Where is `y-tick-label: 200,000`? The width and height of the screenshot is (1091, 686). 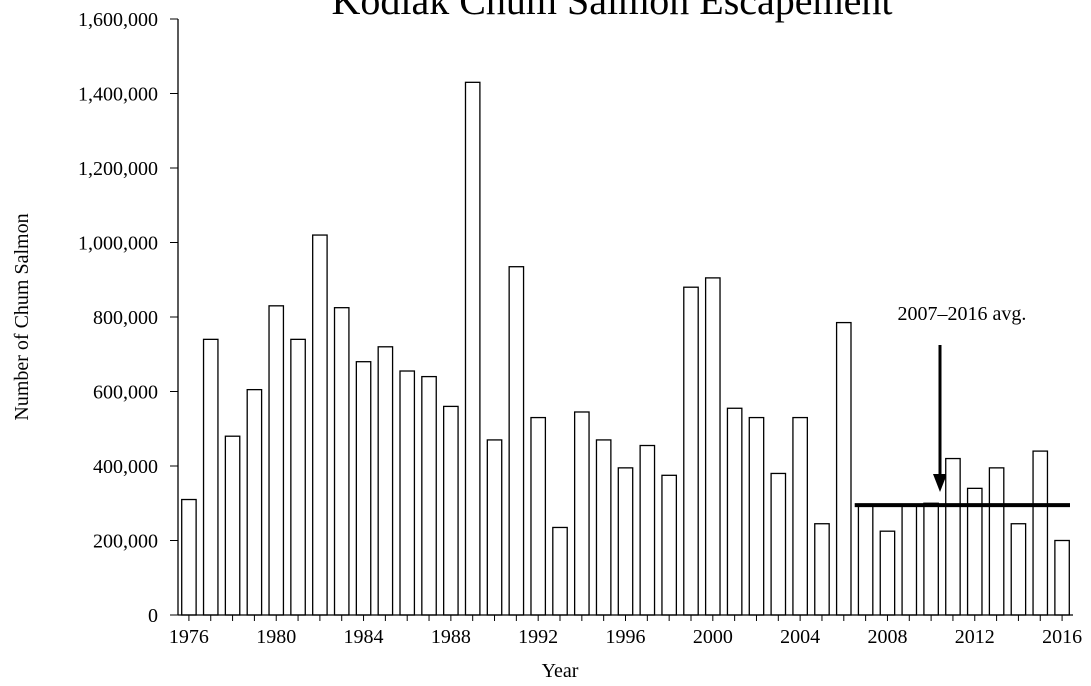 y-tick-label: 200,000 is located at coordinates (125, 542).